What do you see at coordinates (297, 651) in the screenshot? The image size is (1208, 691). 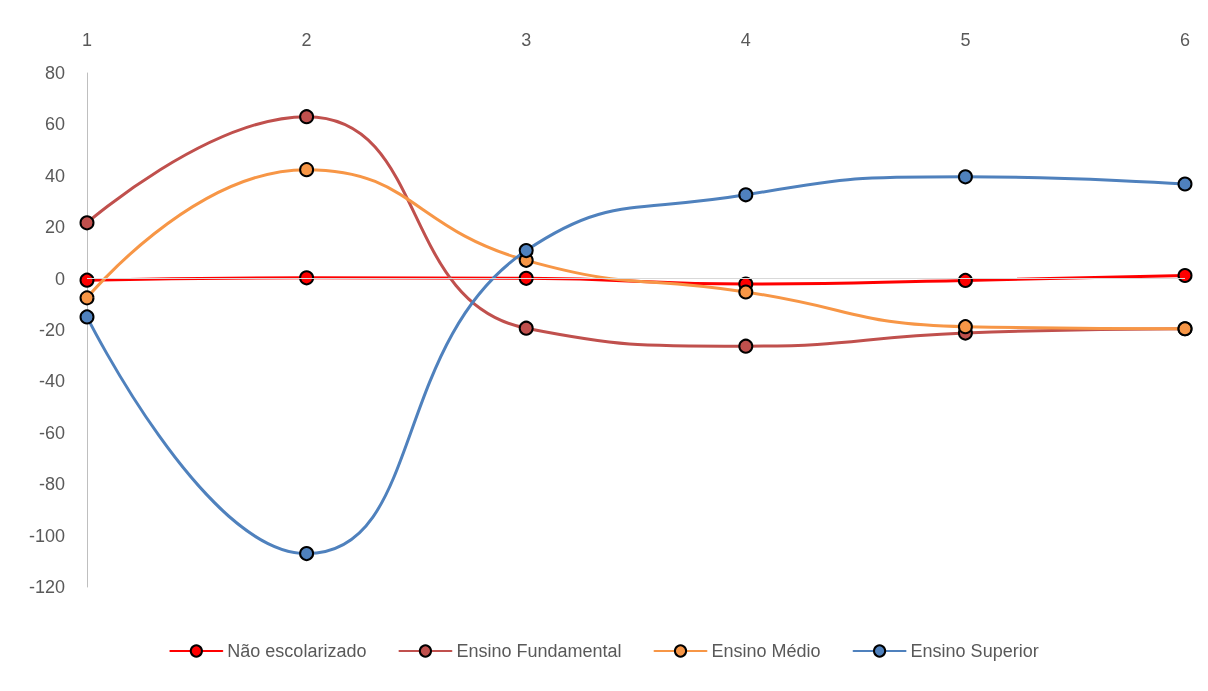 I see `legend-label: Não escolarizado` at bounding box center [297, 651].